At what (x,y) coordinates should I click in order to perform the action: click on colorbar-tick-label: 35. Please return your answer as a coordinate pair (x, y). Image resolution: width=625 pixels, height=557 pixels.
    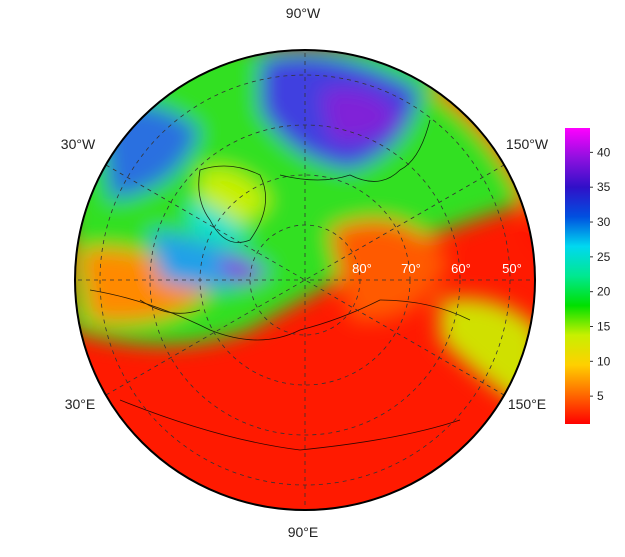
    Looking at the image, I should click on (604, 187).